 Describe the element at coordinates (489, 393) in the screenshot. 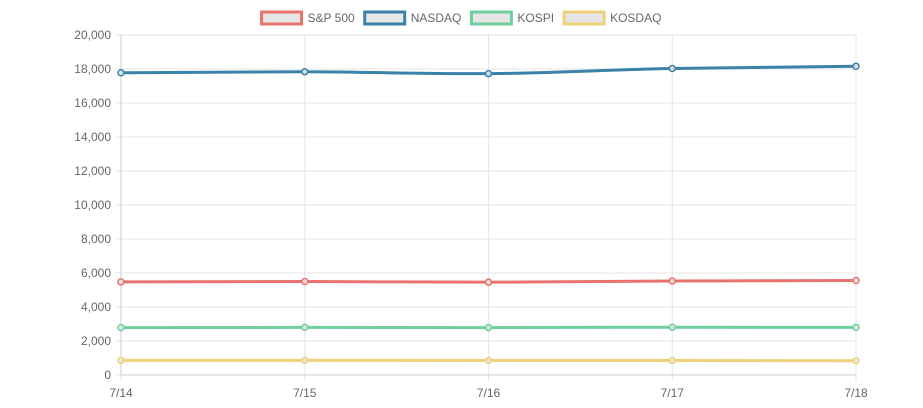

I see `x-tick-label: 7/16` at that location.